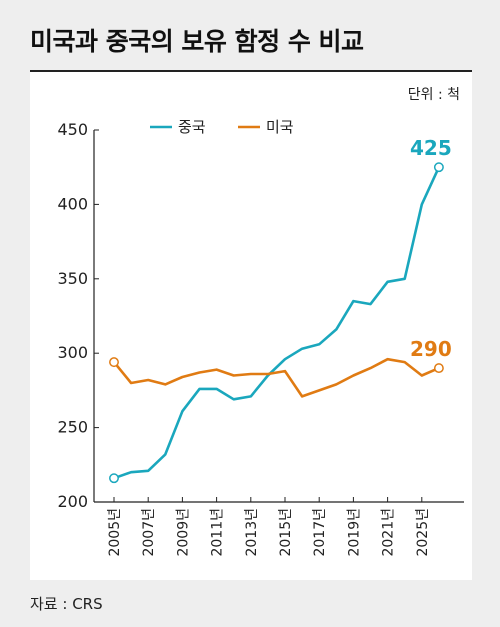 The width and height of the screenshot is (500, 627). What do you see at coordinates (115, 532) in the screenshot?
I see `x-tick-label: 2005년` at bounding box center [115, 532].